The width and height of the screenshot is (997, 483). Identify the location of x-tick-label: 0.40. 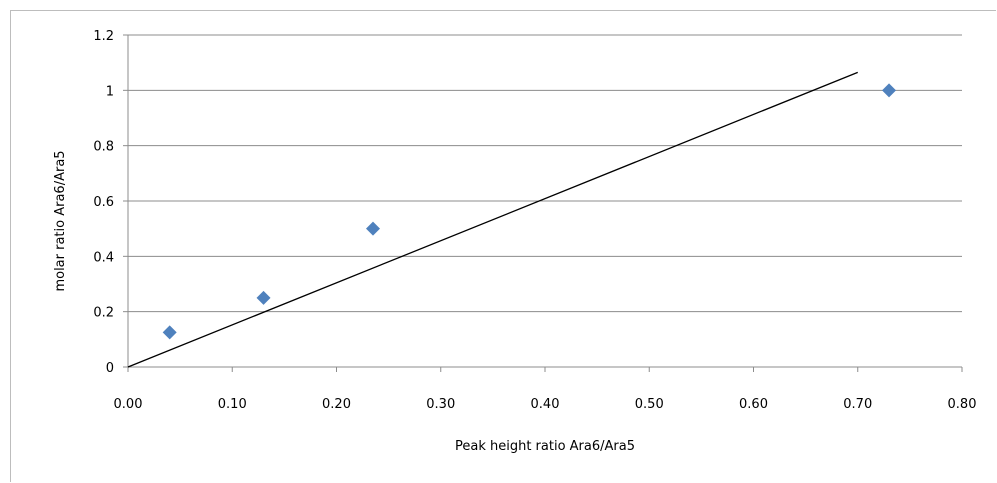
(545, 404).